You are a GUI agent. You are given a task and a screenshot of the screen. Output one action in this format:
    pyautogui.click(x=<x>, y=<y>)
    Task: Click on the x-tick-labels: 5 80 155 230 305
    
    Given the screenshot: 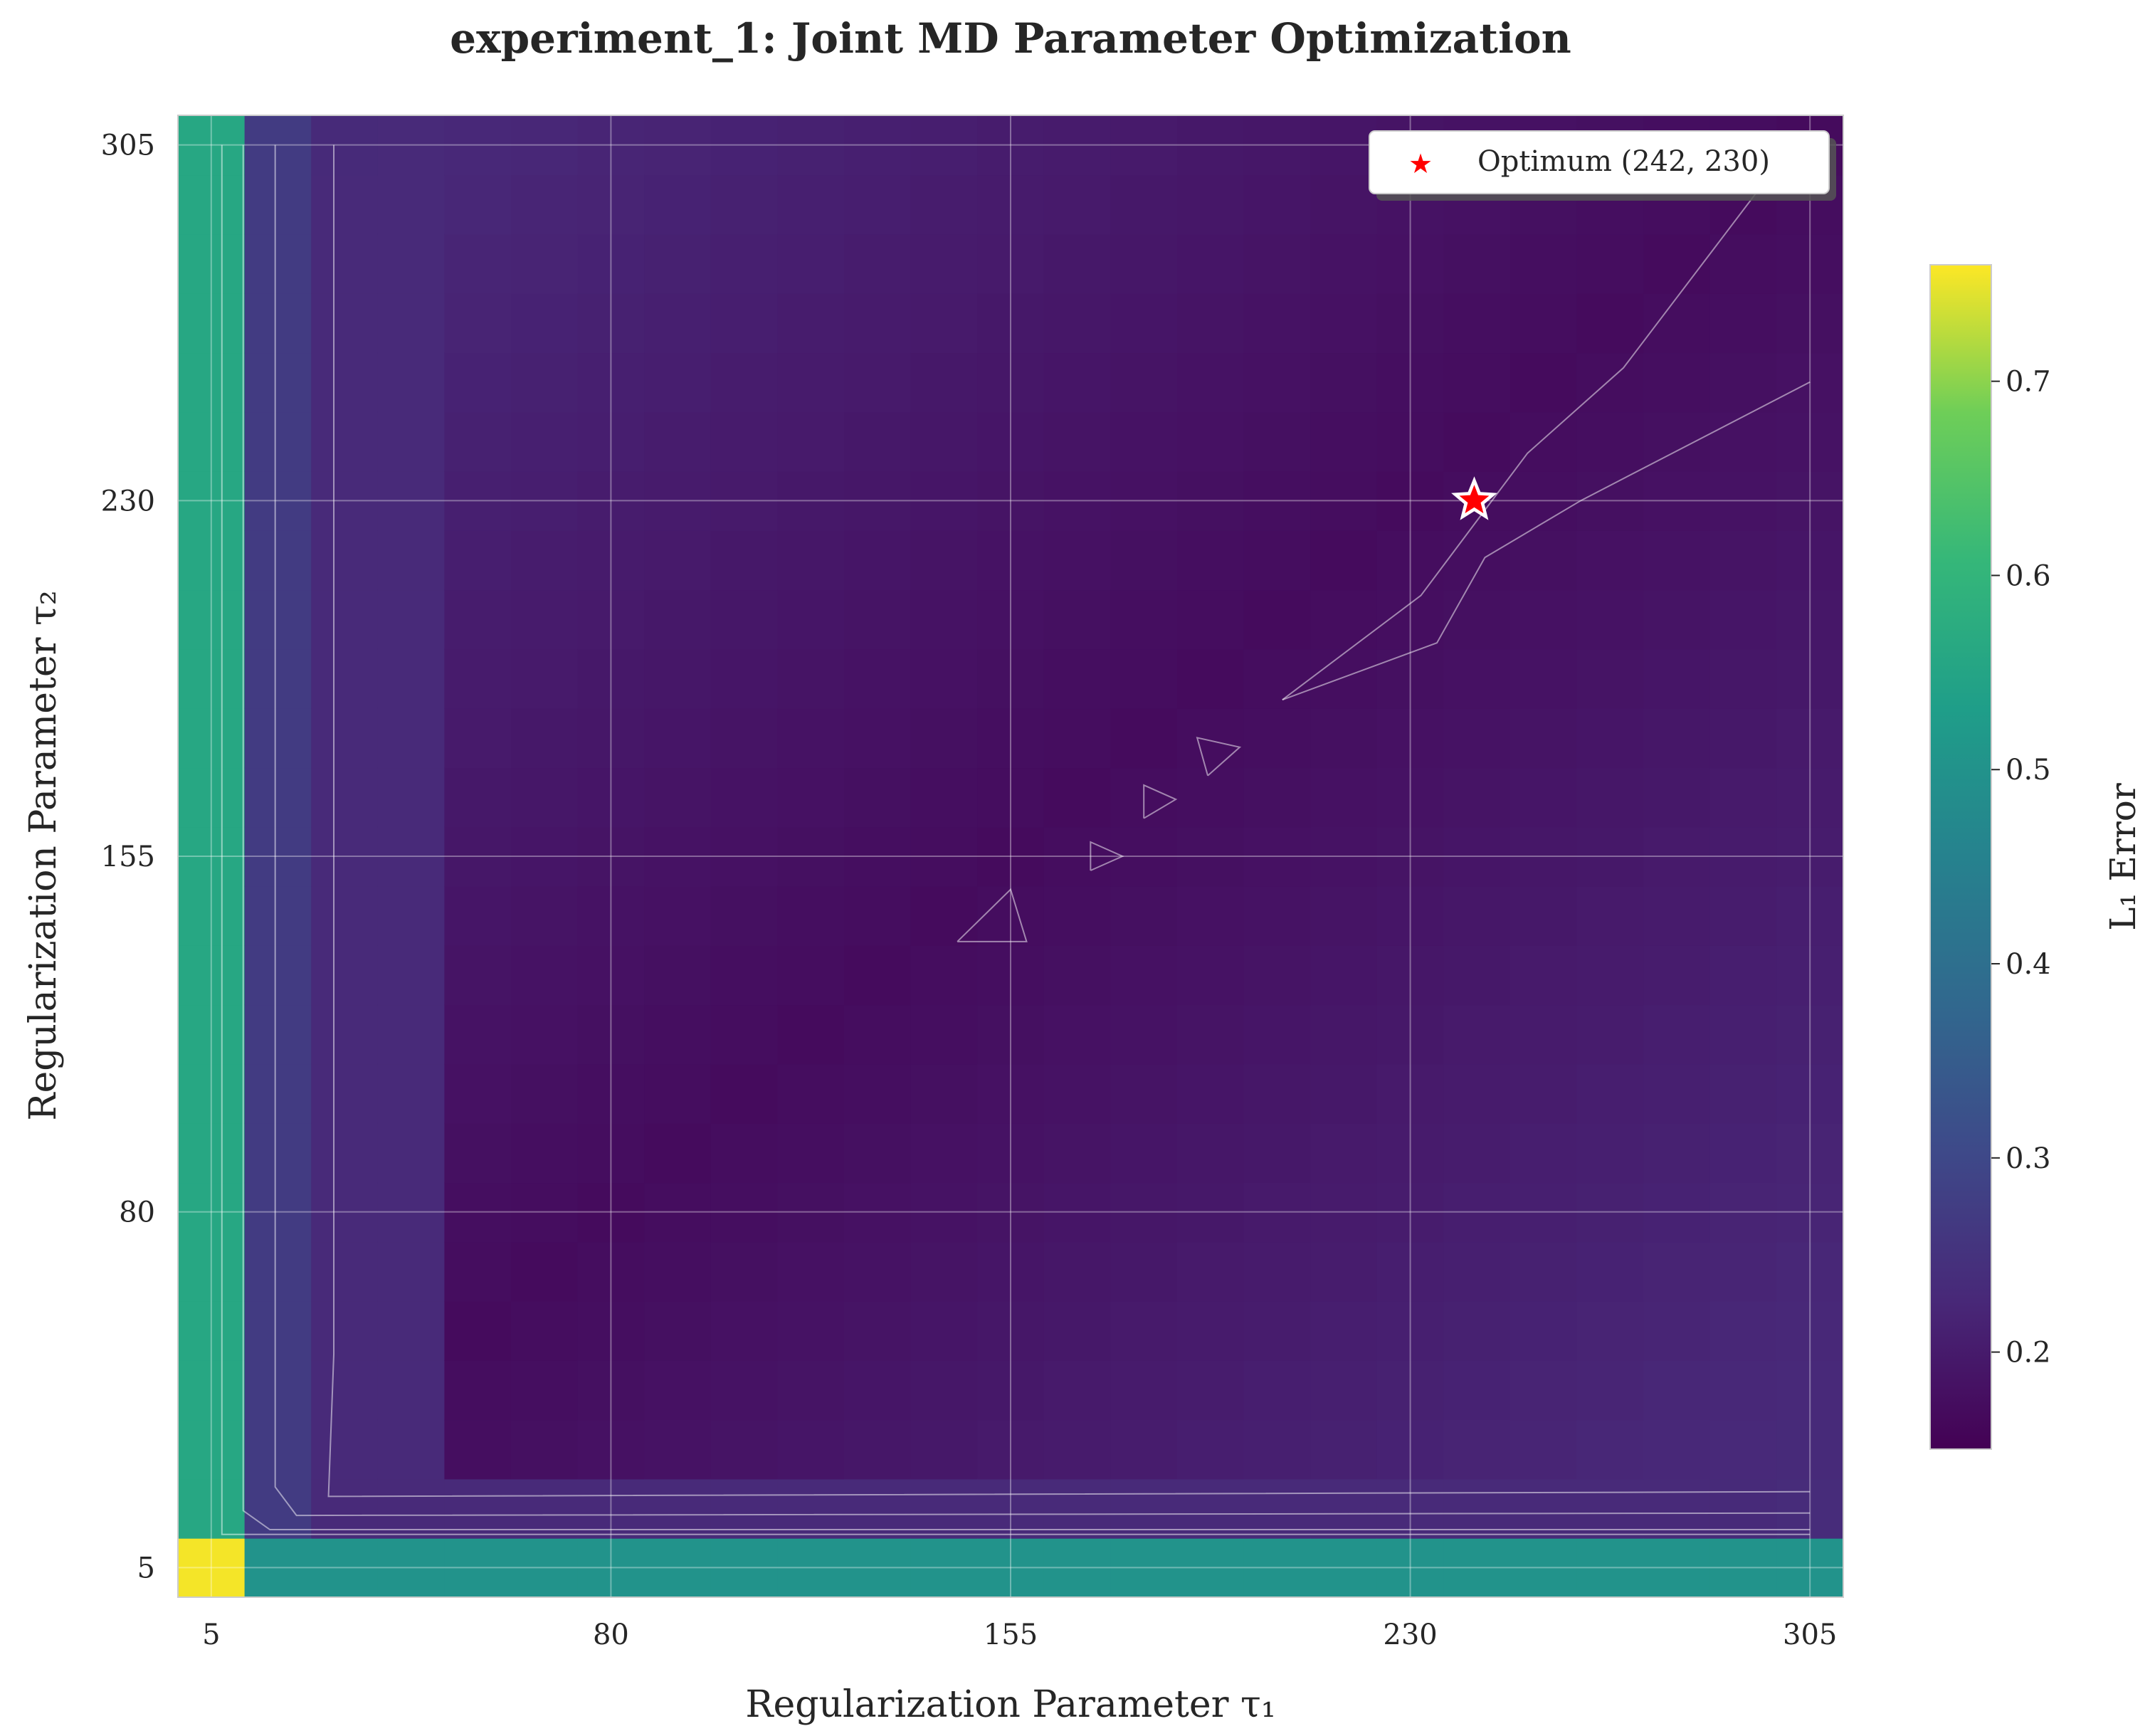 What is the action you would take?
    pyautogui.click(x=1020, y=1635)
    